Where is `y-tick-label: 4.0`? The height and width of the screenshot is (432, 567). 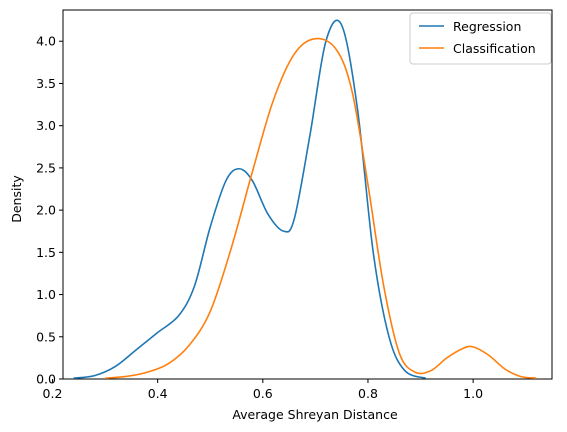 y-tick-label: 4.0 is located at coordinates (46, 41).